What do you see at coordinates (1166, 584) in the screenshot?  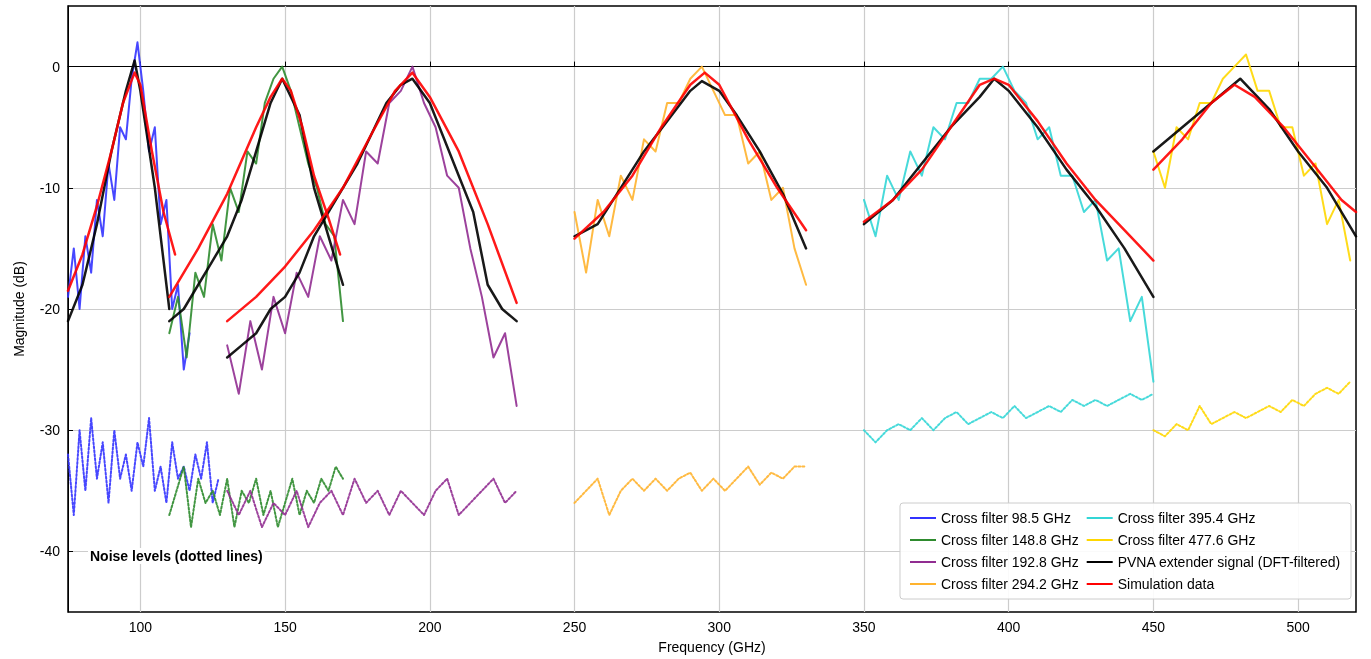 I see `legend-label: Simulation data` at bounding box center [1166, 584].